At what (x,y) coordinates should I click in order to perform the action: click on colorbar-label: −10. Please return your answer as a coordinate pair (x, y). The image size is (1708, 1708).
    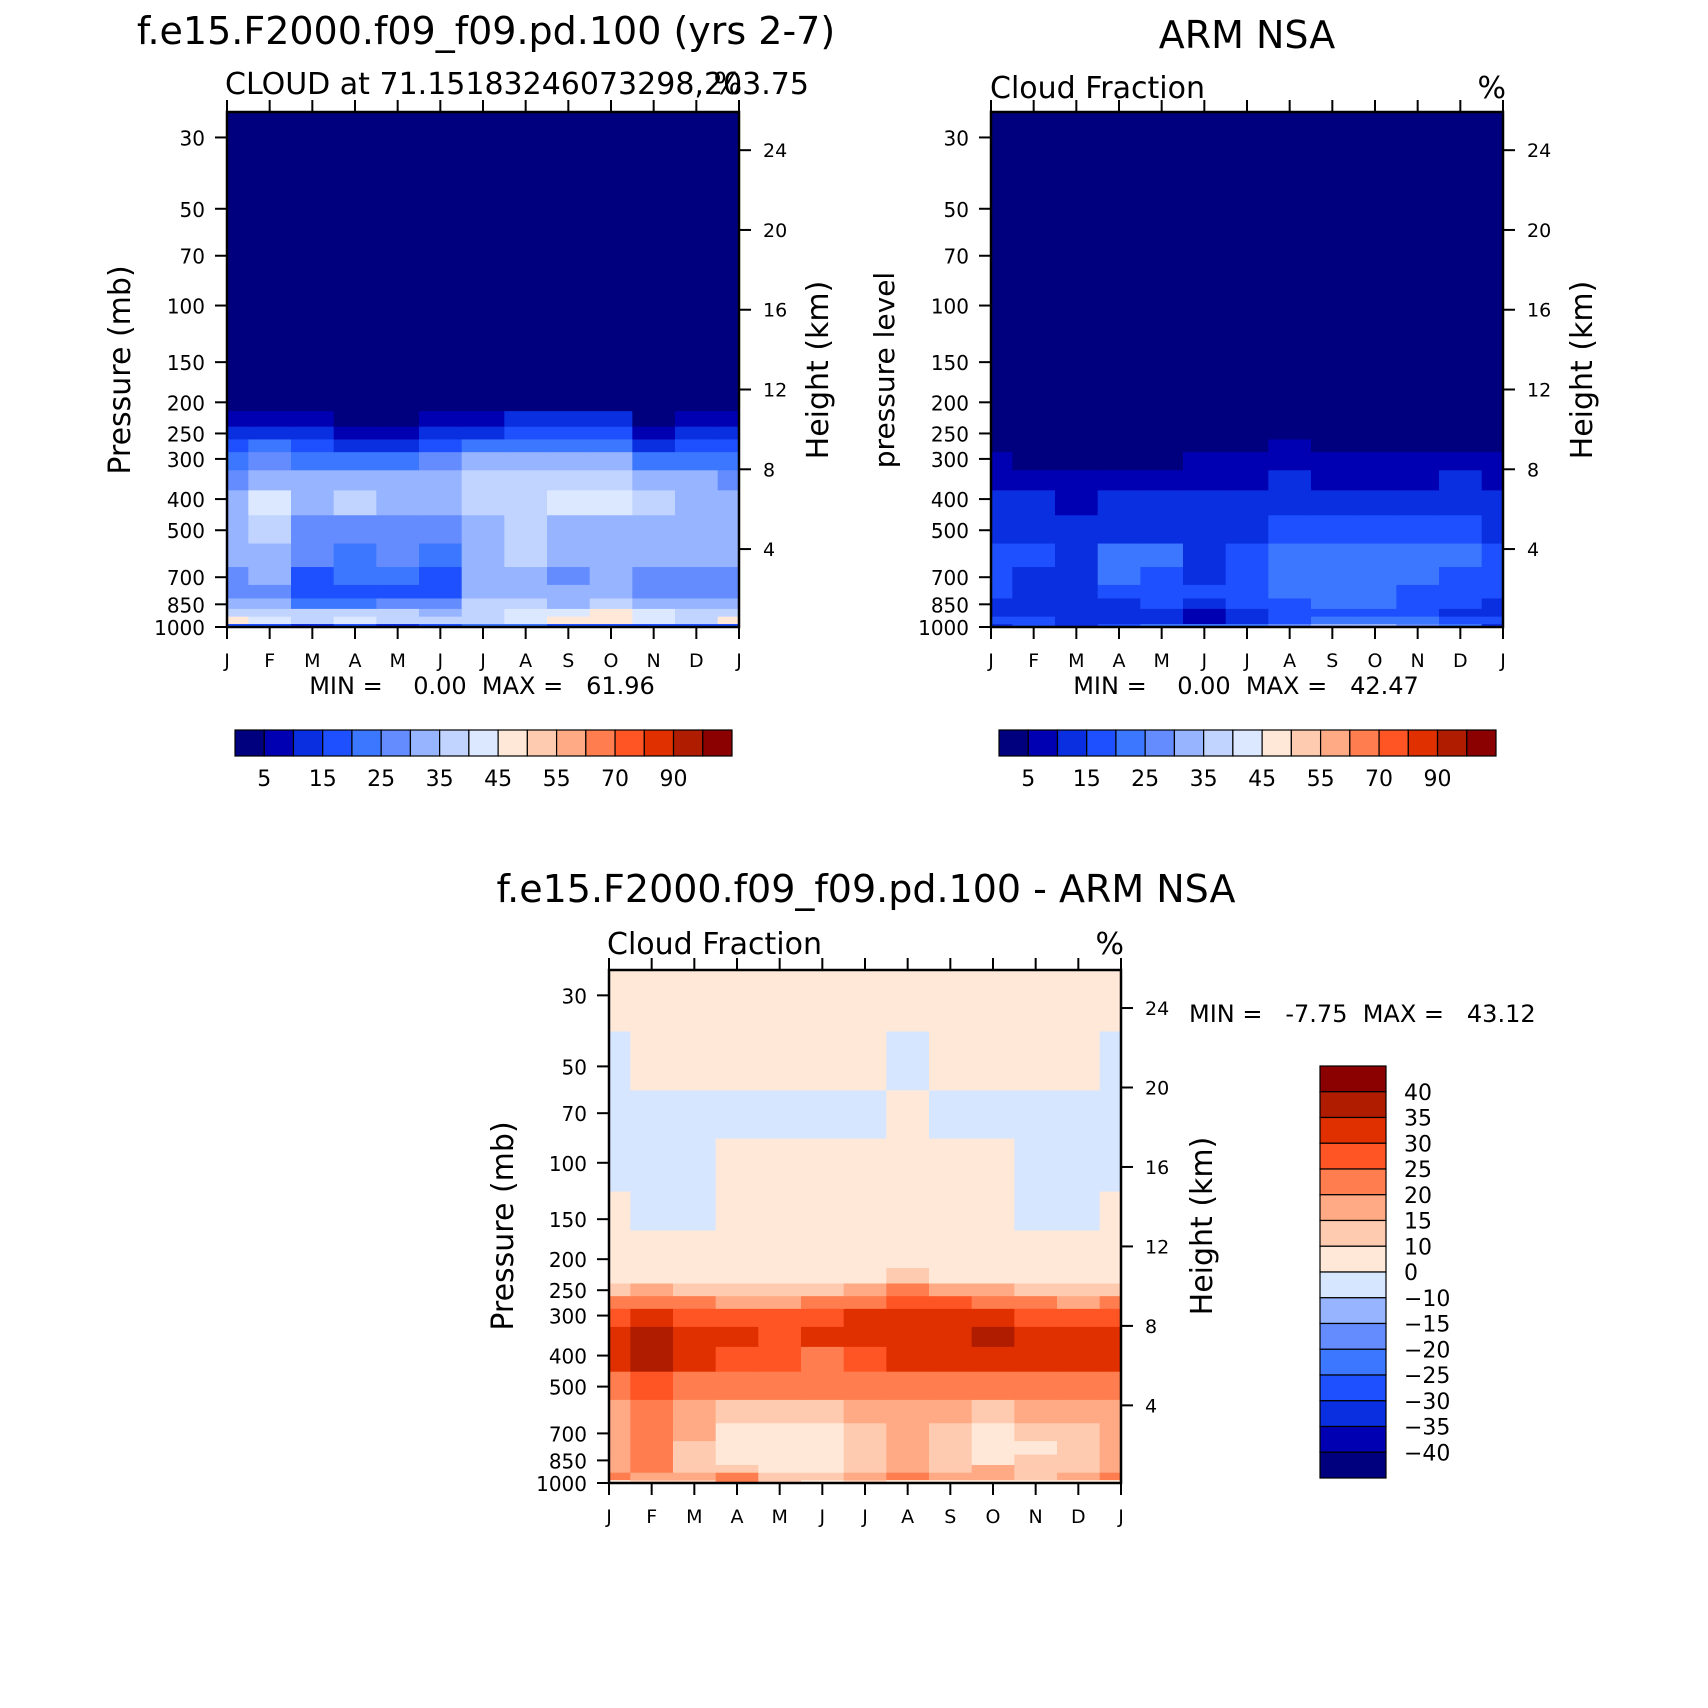
    Looking at the image, I should click on (1427, 1299).